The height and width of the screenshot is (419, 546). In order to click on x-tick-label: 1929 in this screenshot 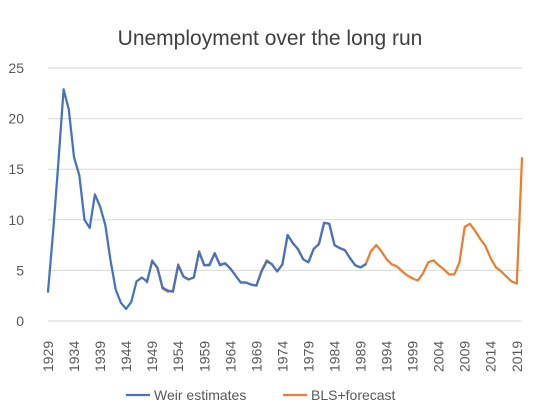, I will do `click(48, 356)`.